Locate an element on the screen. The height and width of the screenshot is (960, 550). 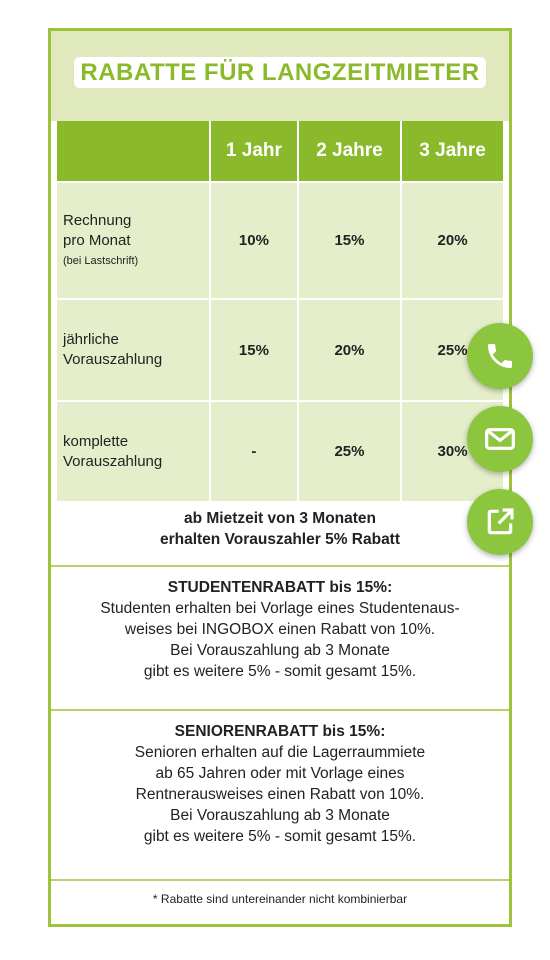
header-cell is located at coordinates (133, 151).